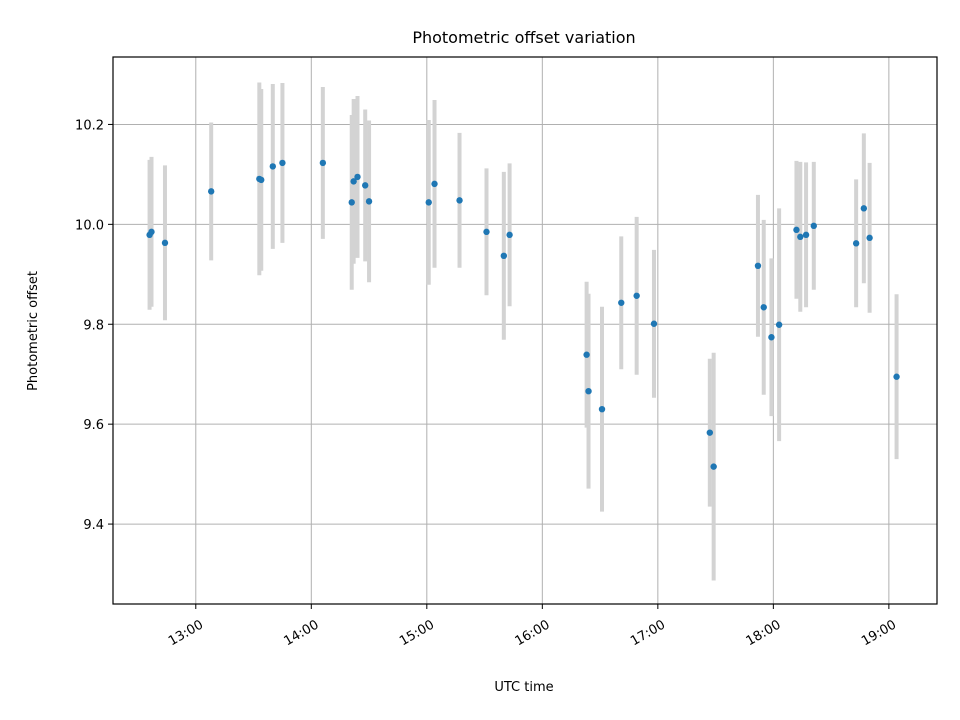 This screenshot has width=960, height=720. I want to click on chart-title: Photometric offset variation, so click(523, 37).